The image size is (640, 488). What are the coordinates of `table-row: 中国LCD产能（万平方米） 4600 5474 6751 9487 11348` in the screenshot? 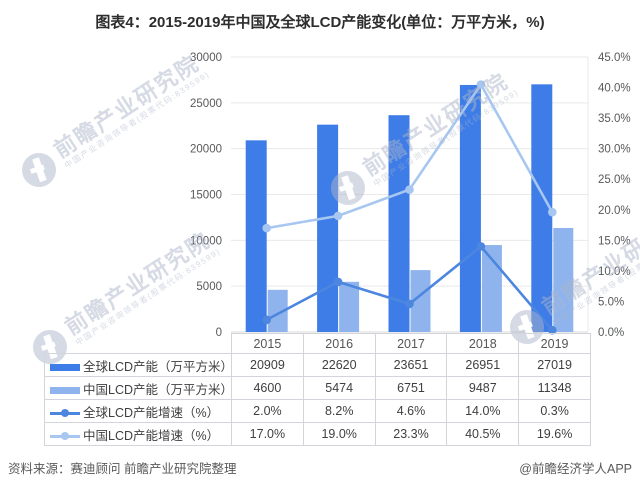 It's located at (317, 388).